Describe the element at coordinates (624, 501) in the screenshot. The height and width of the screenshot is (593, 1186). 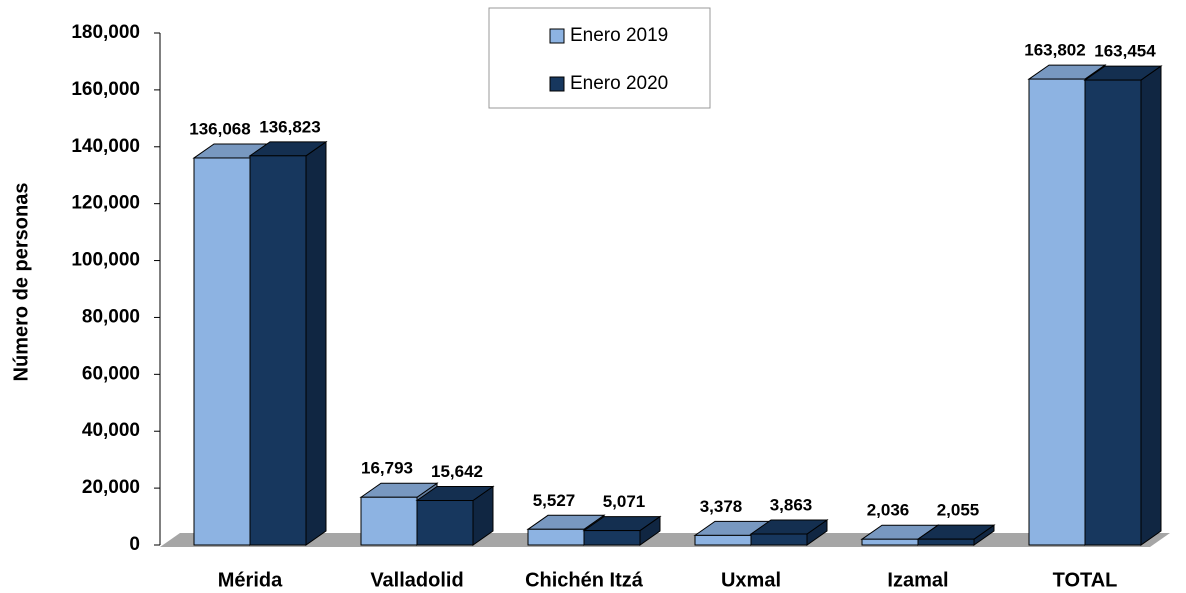
I see `value-label: 5,071` at that location.